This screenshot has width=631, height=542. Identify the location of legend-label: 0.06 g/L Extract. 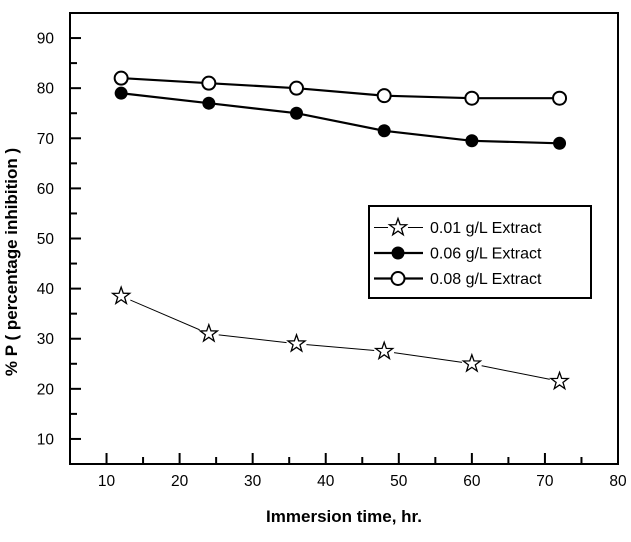
(486, 254).